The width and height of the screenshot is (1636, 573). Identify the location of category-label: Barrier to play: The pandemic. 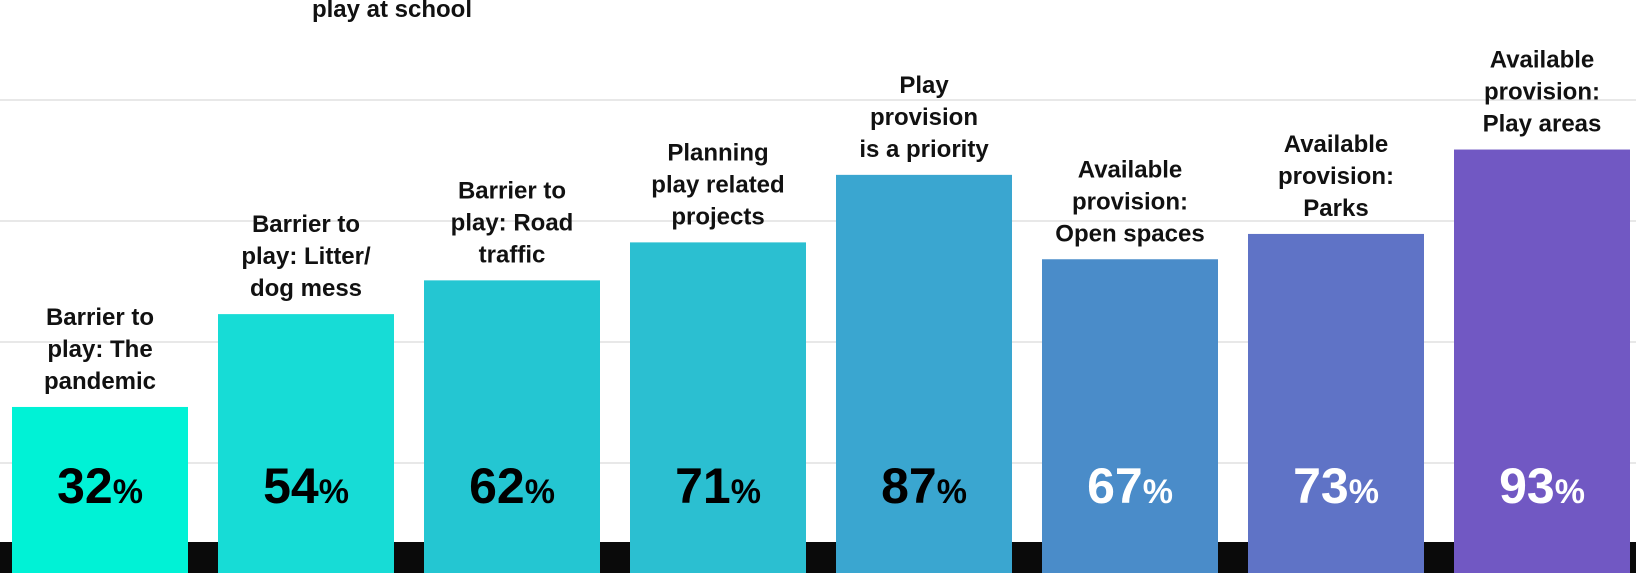
(100, 349).